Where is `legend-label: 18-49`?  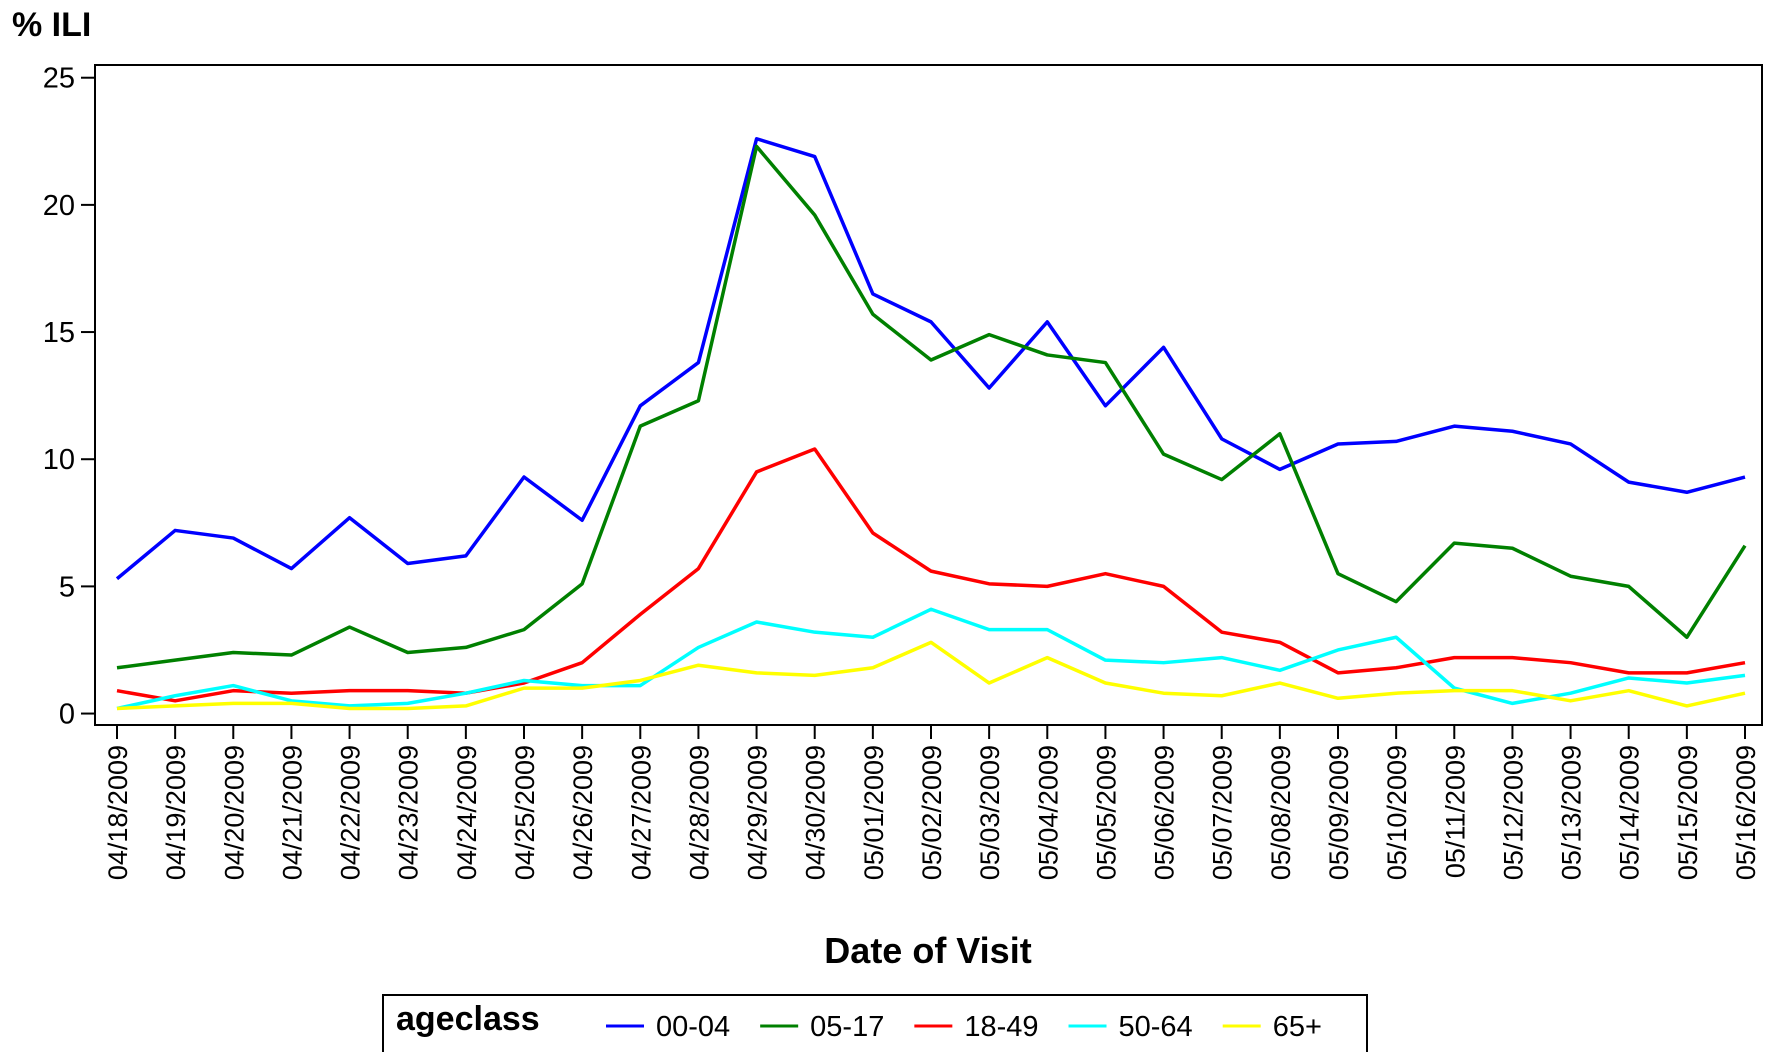
legend-label: 18-49 is located at coordinates (1001, 1027).